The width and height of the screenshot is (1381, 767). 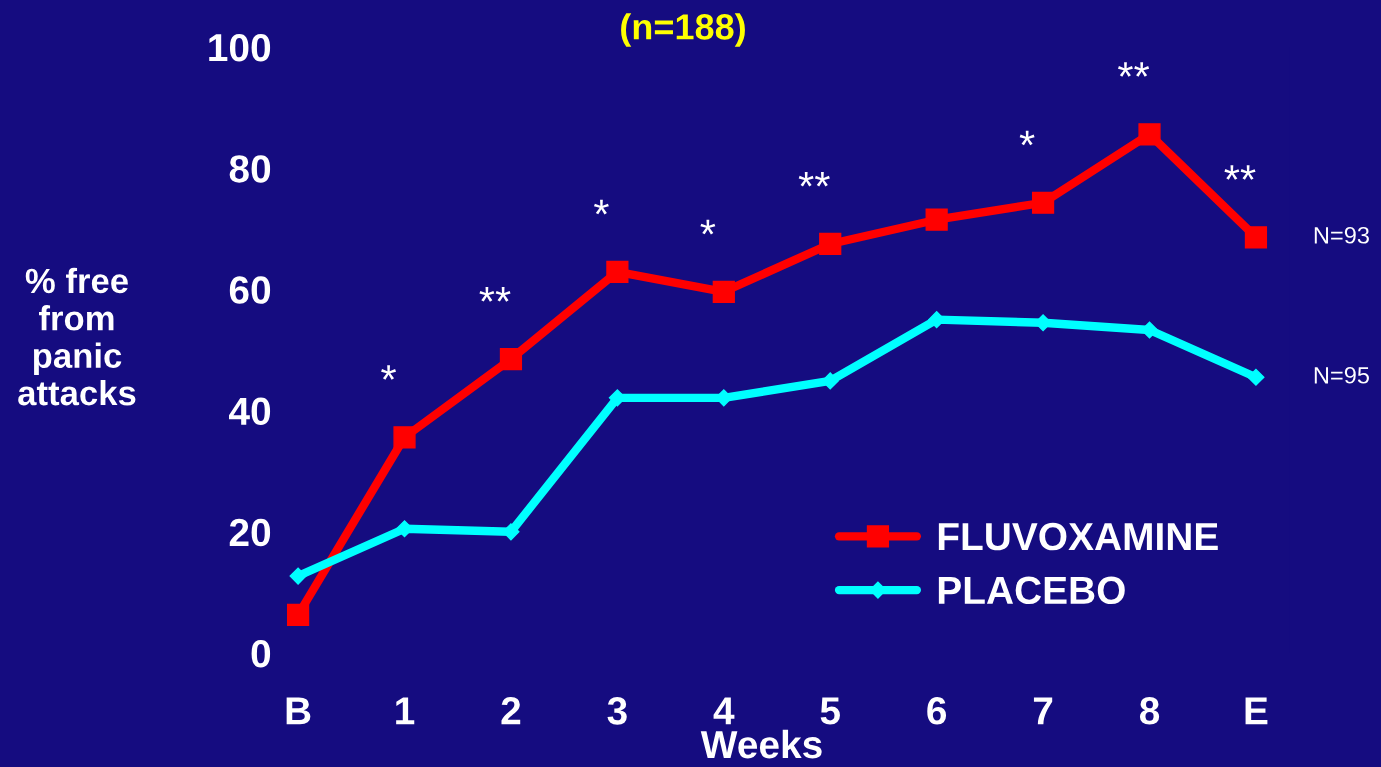 What do you see at coordinates (1256, 711) in the screenshot?
I see `x-tick-label: E` at bounding box center [1256, 711].